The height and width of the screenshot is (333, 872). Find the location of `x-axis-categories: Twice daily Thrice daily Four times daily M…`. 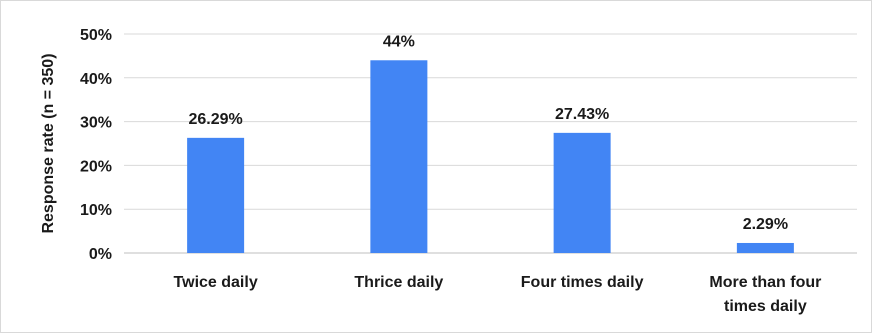

x-axis-categories: Twice daily Thrice daily Four times daily M… is located at coordinates (498, 294).